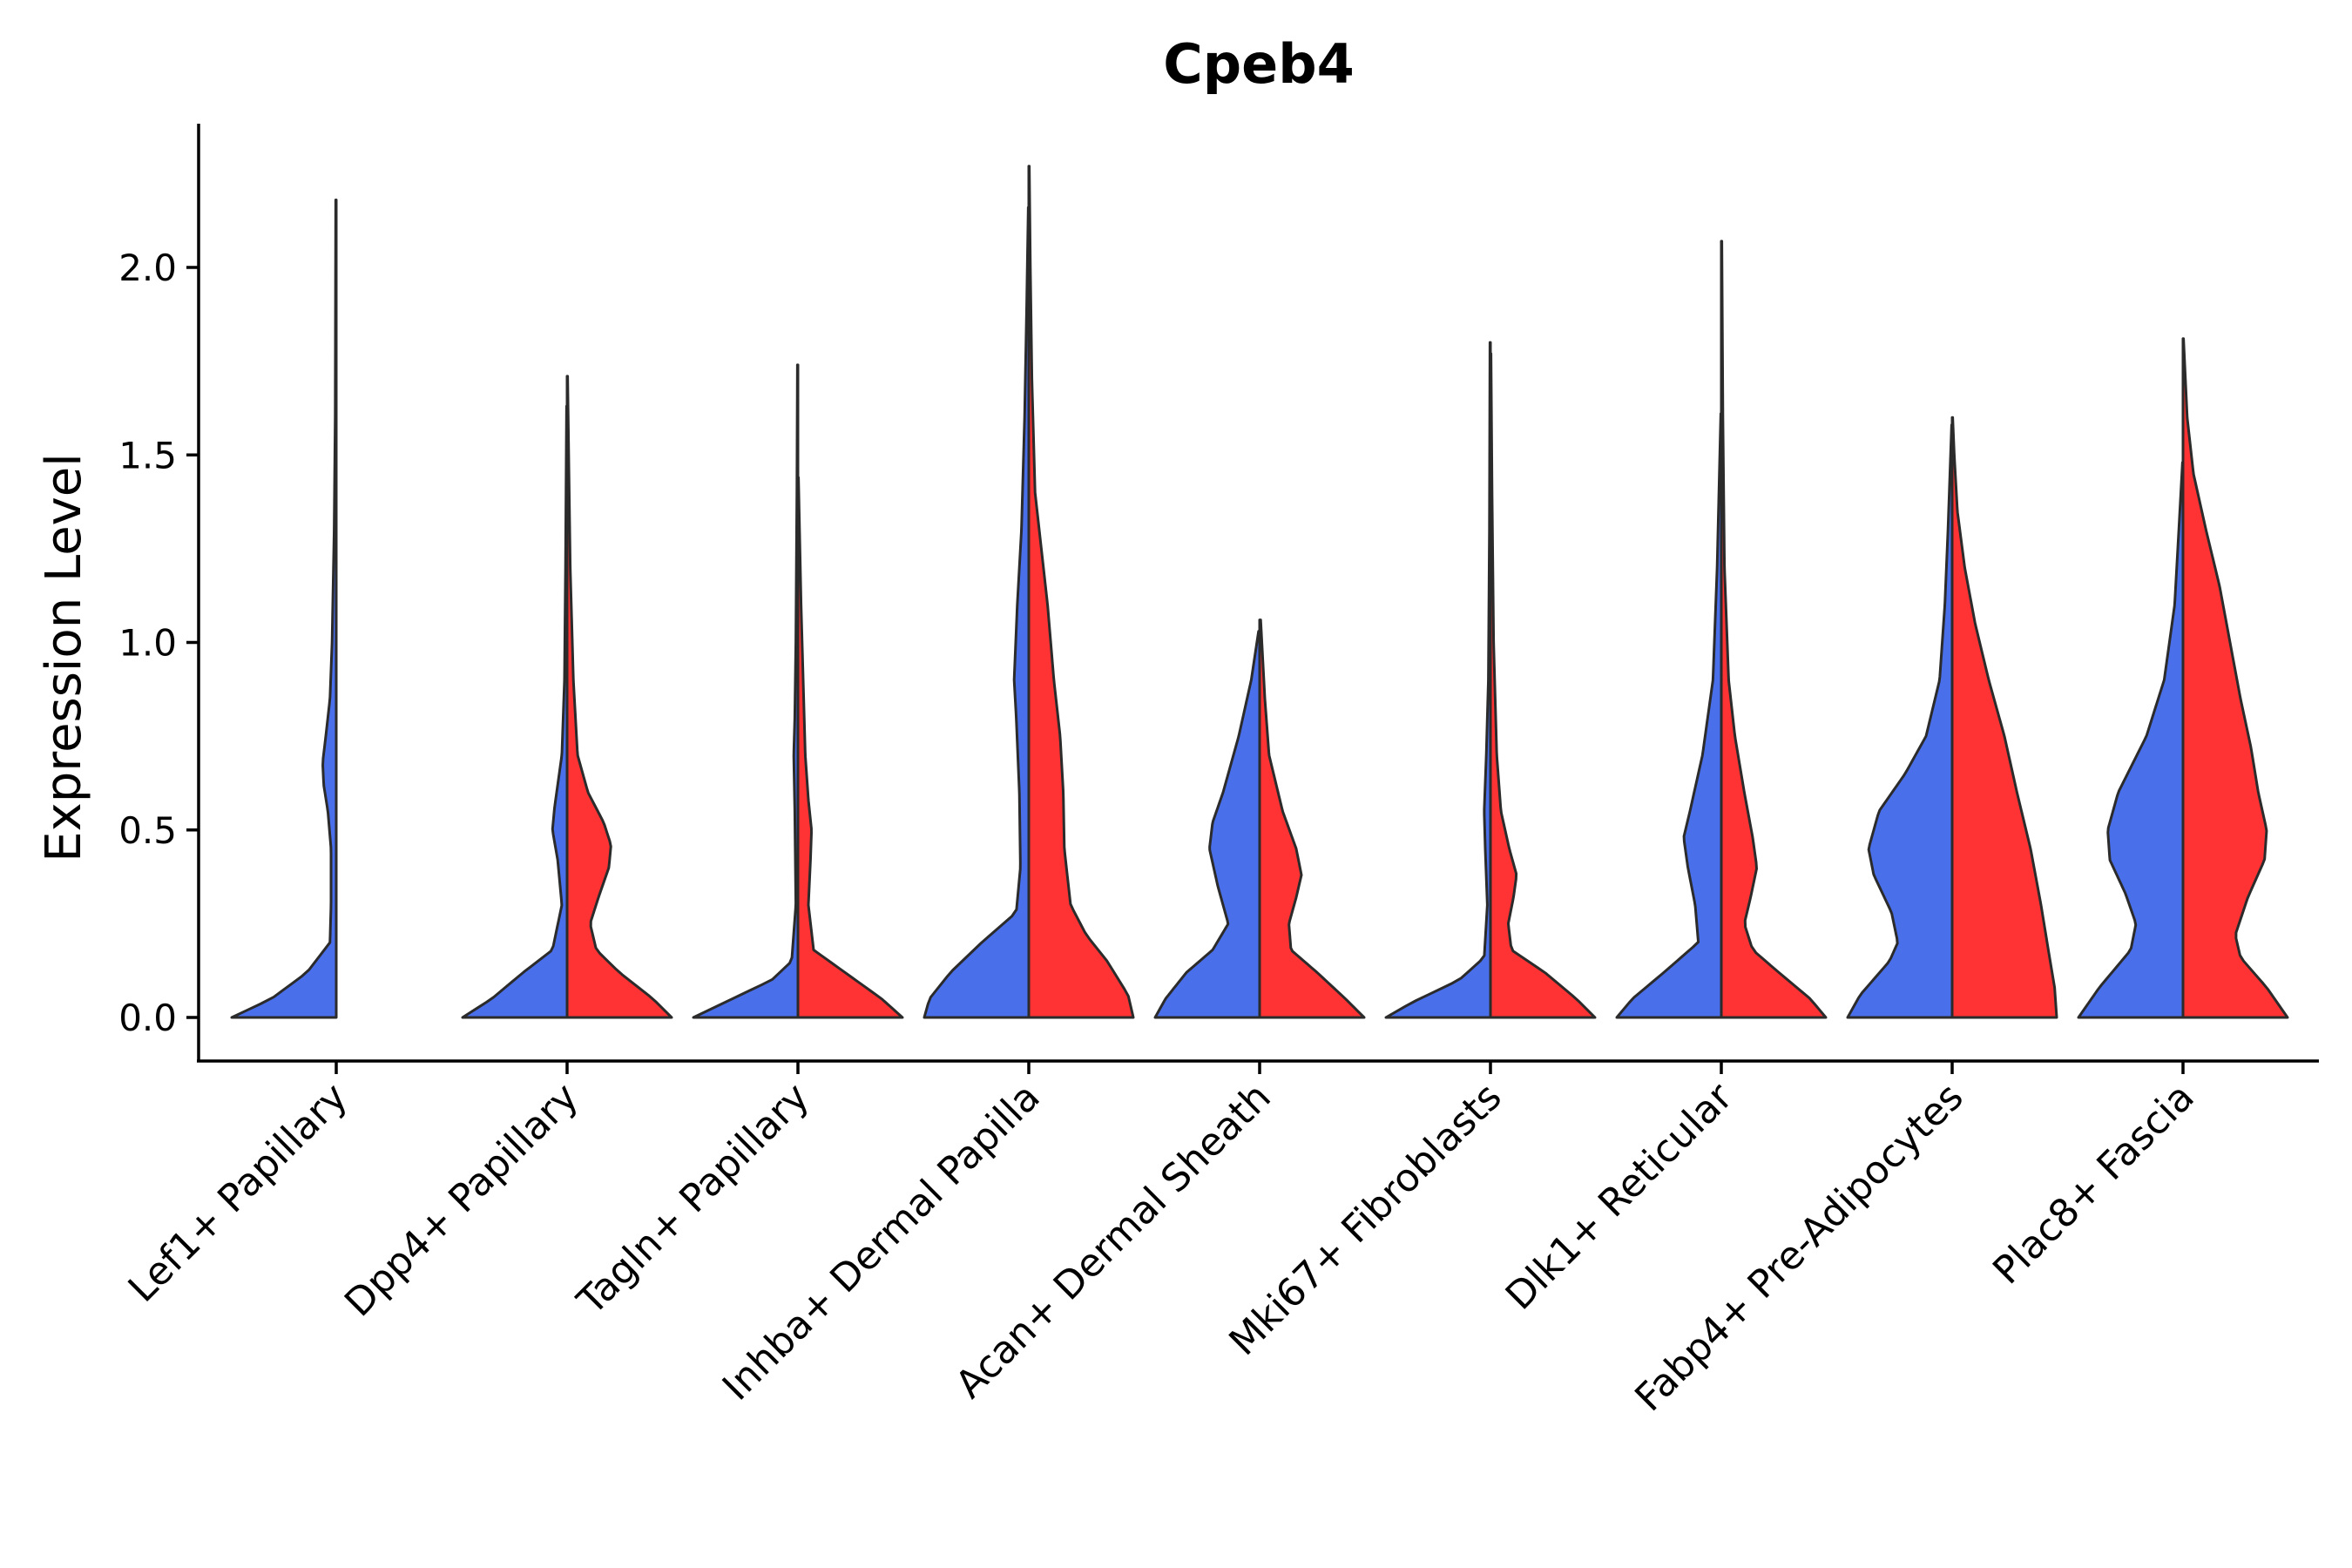 The height and width of the screenshot is (1568, 2352). What do you see at coordinates (147, 830) in the screenshot?
I see `y-tick-label-1: 0.5` at bounding box center [147, 830].